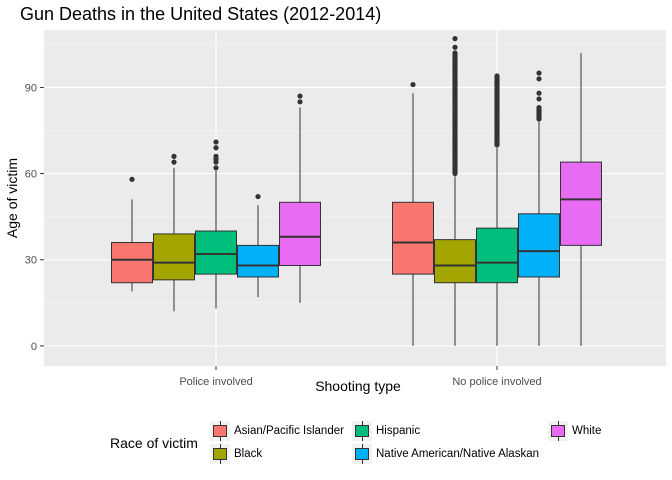 This screenshot has width=672, height=480. What do you see at coordinates (12, 198) in the screenshot?
I see `y-axis-label: Age of victim` at bounding box center [12, 198].